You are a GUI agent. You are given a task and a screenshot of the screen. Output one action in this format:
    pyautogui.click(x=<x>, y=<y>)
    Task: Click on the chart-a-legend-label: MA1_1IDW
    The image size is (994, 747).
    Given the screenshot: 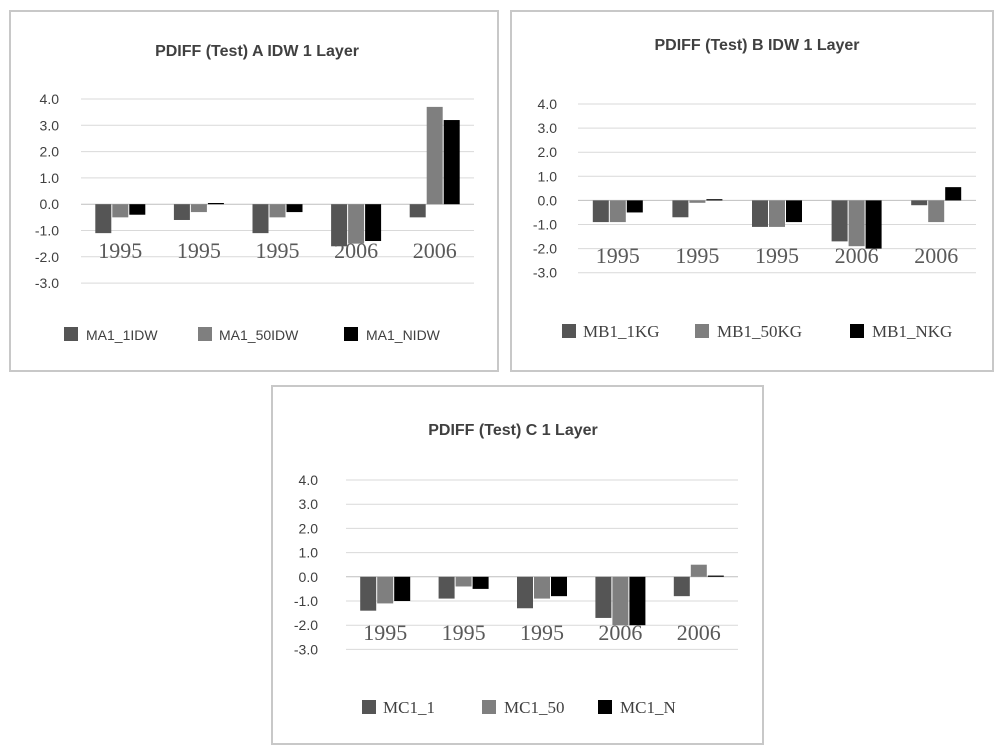 What is the action you would take?
    pyautogui.click(x=122, y=335)
    